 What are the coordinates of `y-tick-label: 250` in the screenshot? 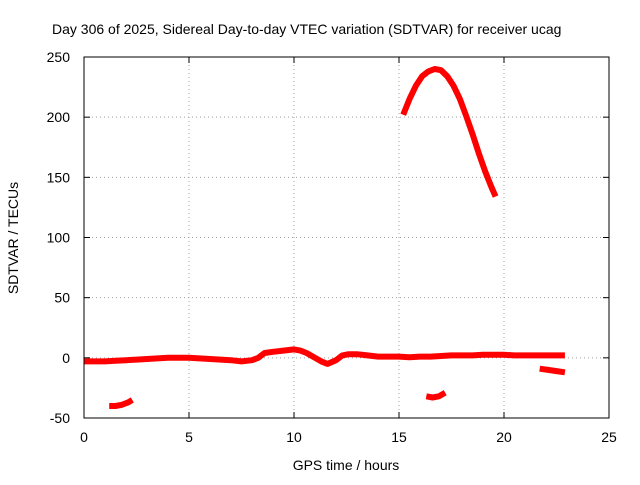 It's located at (59, 57).